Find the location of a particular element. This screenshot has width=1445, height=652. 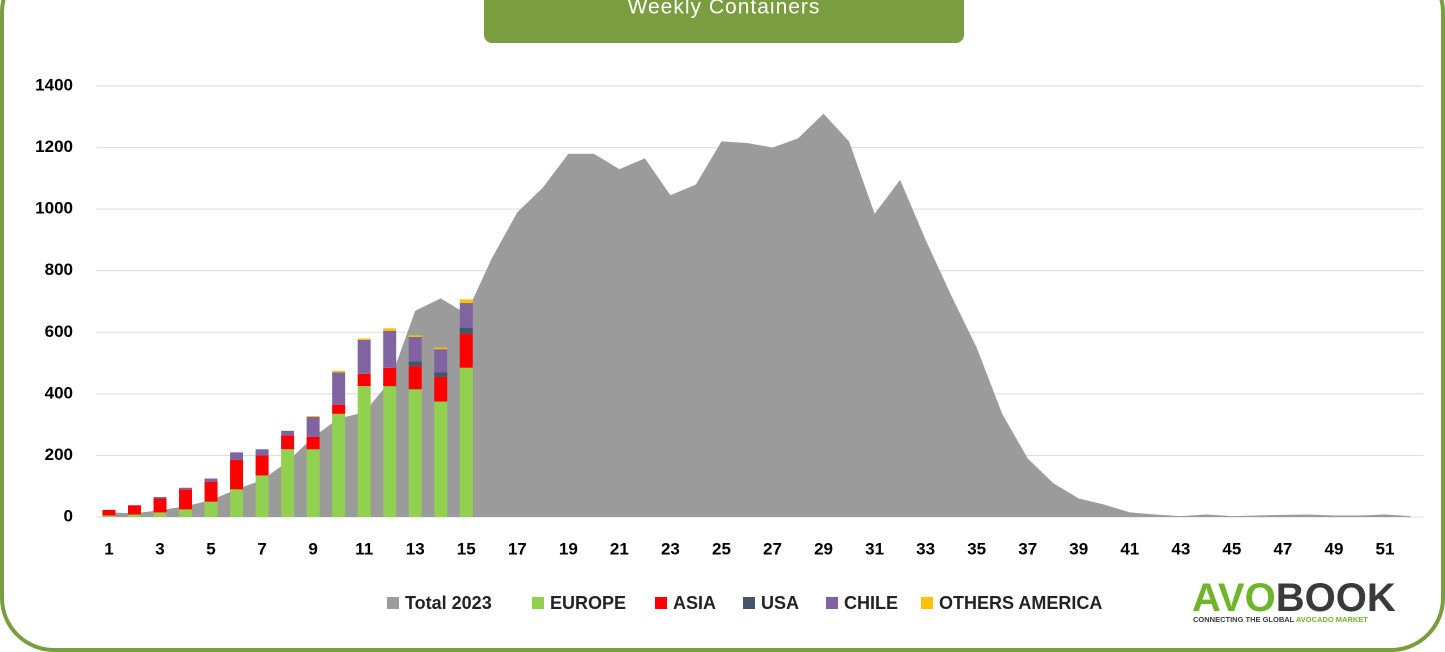

y-tick-label: 1000 is located at coordinates (54, 208).